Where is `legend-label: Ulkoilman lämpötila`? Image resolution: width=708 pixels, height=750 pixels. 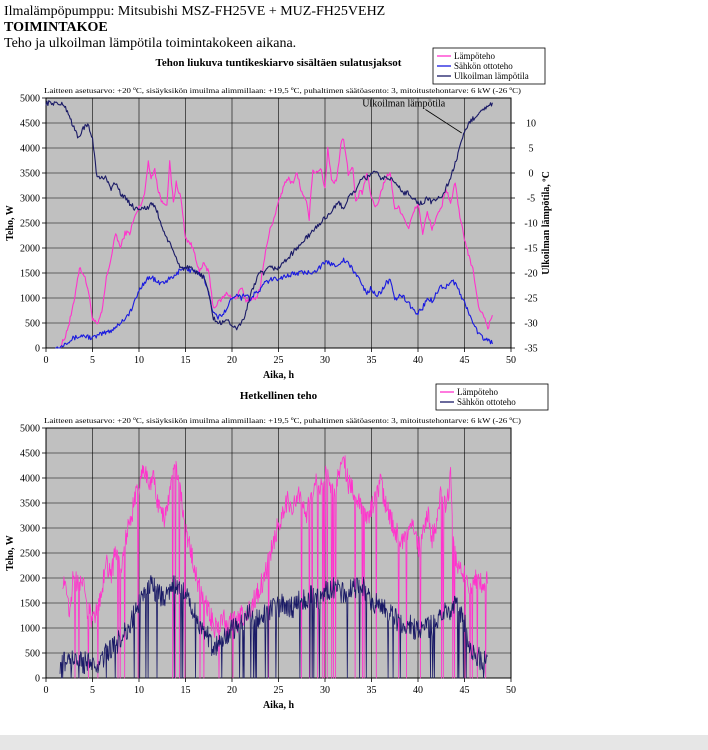
legend-label: Ulkoilman lämpötila is located at coordinates (491, 76).